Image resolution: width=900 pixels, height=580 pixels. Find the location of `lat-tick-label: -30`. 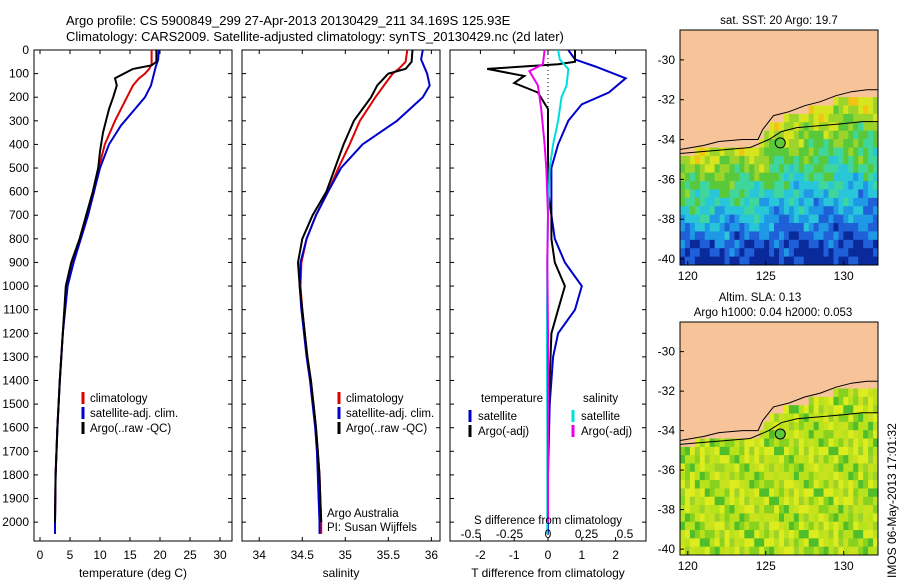

lat-tick-label: -30 is located at coordinates (667, 60).